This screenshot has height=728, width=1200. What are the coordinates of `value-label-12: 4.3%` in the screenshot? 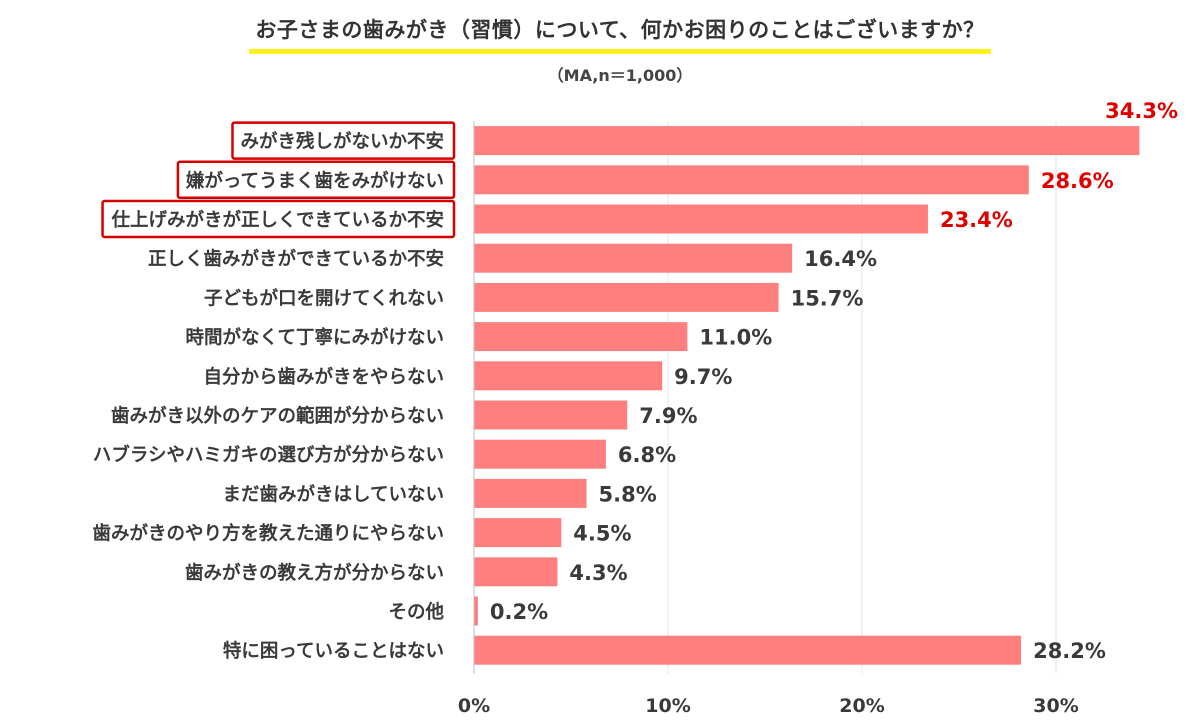 It's located at (598, 573).